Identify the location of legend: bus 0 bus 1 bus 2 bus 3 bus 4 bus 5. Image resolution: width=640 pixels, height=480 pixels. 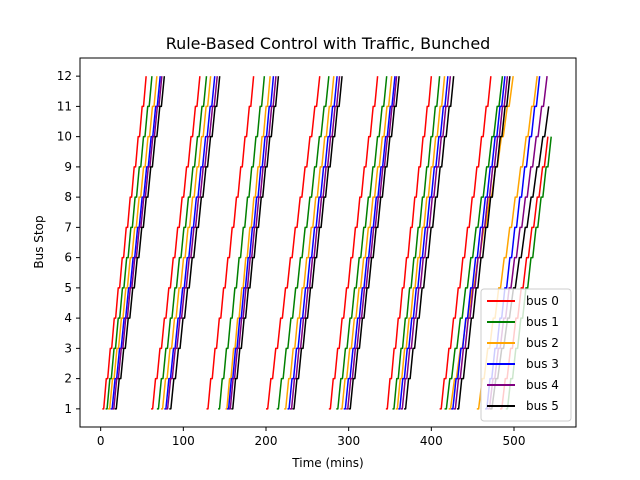
(526, 355).